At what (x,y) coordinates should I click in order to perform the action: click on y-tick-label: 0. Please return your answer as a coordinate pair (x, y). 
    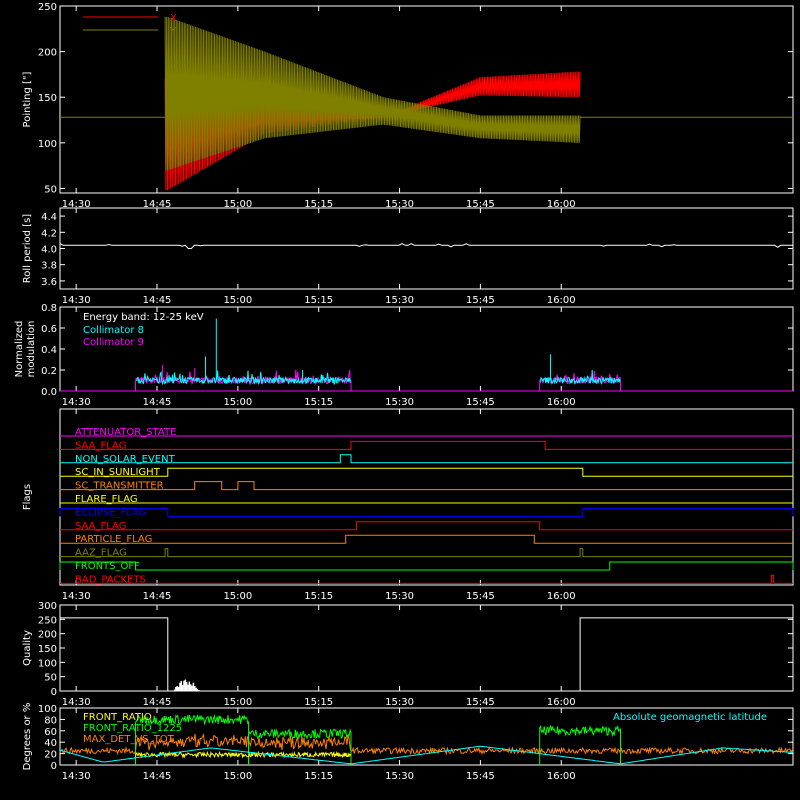
    Looking at the image, I should click on (54, 692).